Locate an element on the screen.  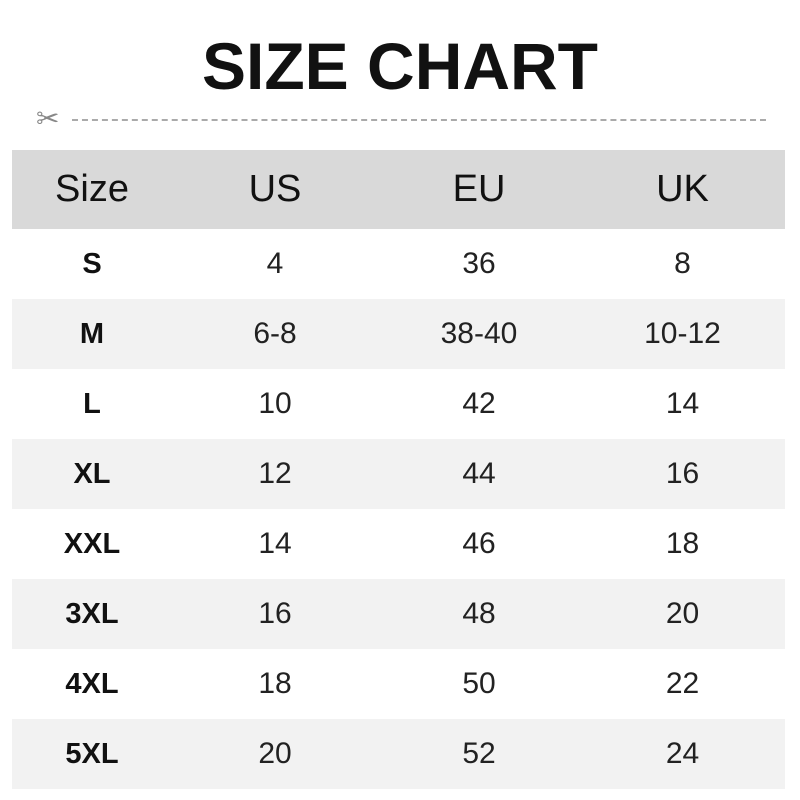
table-row: XXL 14 46 18 is located at coordinates (398, 544).